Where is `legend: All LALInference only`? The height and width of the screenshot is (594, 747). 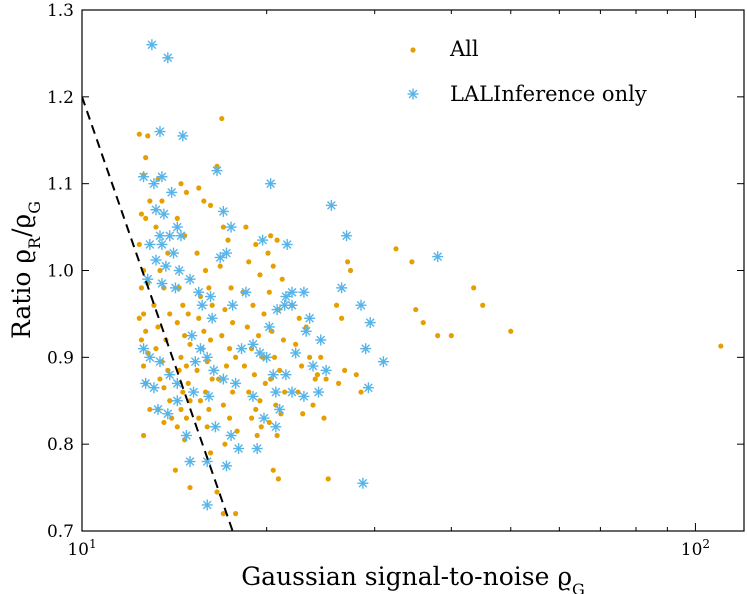
legend: All LALInference only is located at coordinates (527, 71).